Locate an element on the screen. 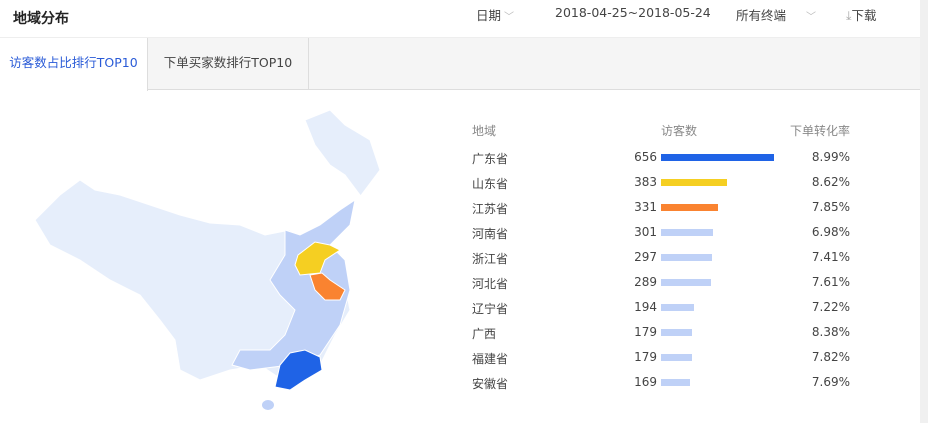 The width and height of the screenshot is (928, 423). visitor-count: 297 is located at coordinates (645, 257).